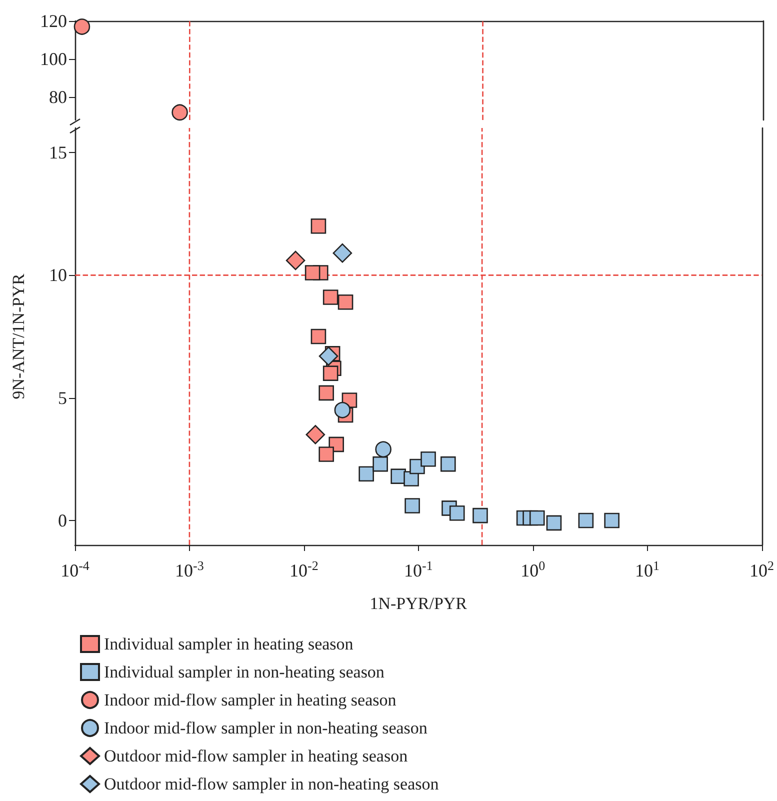  I want to click on legend-label: Outdoor mid-flow sampler in non-heating season, so click(272, 784).